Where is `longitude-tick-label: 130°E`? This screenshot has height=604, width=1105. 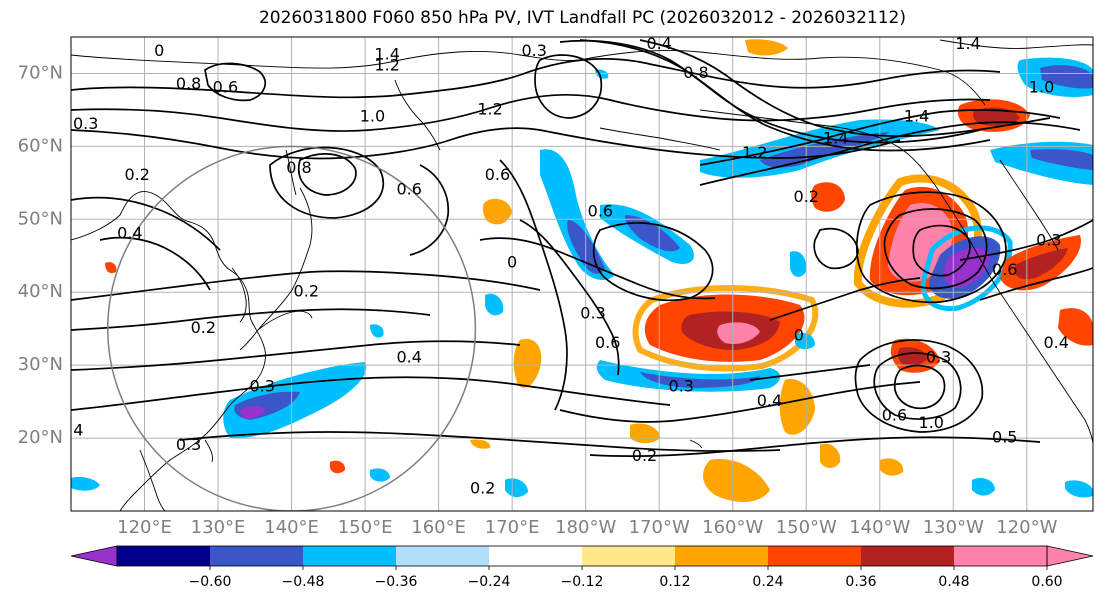 longitude-tick-label: 130°E is located at coordinates (218, 527).